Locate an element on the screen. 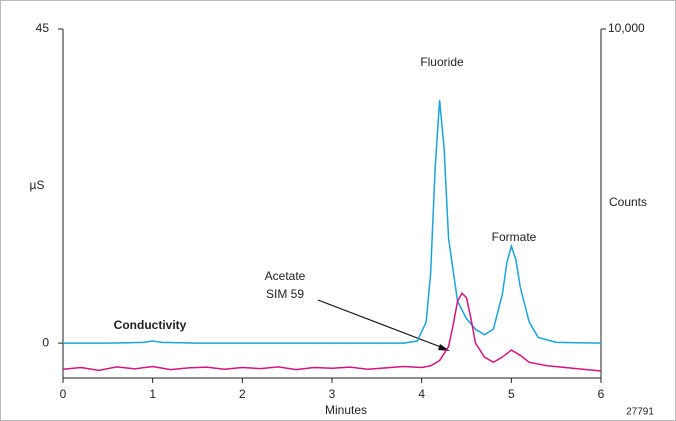 The image size is (676, 421). annotation: SIM 59 is located at coordinates (285, 294).